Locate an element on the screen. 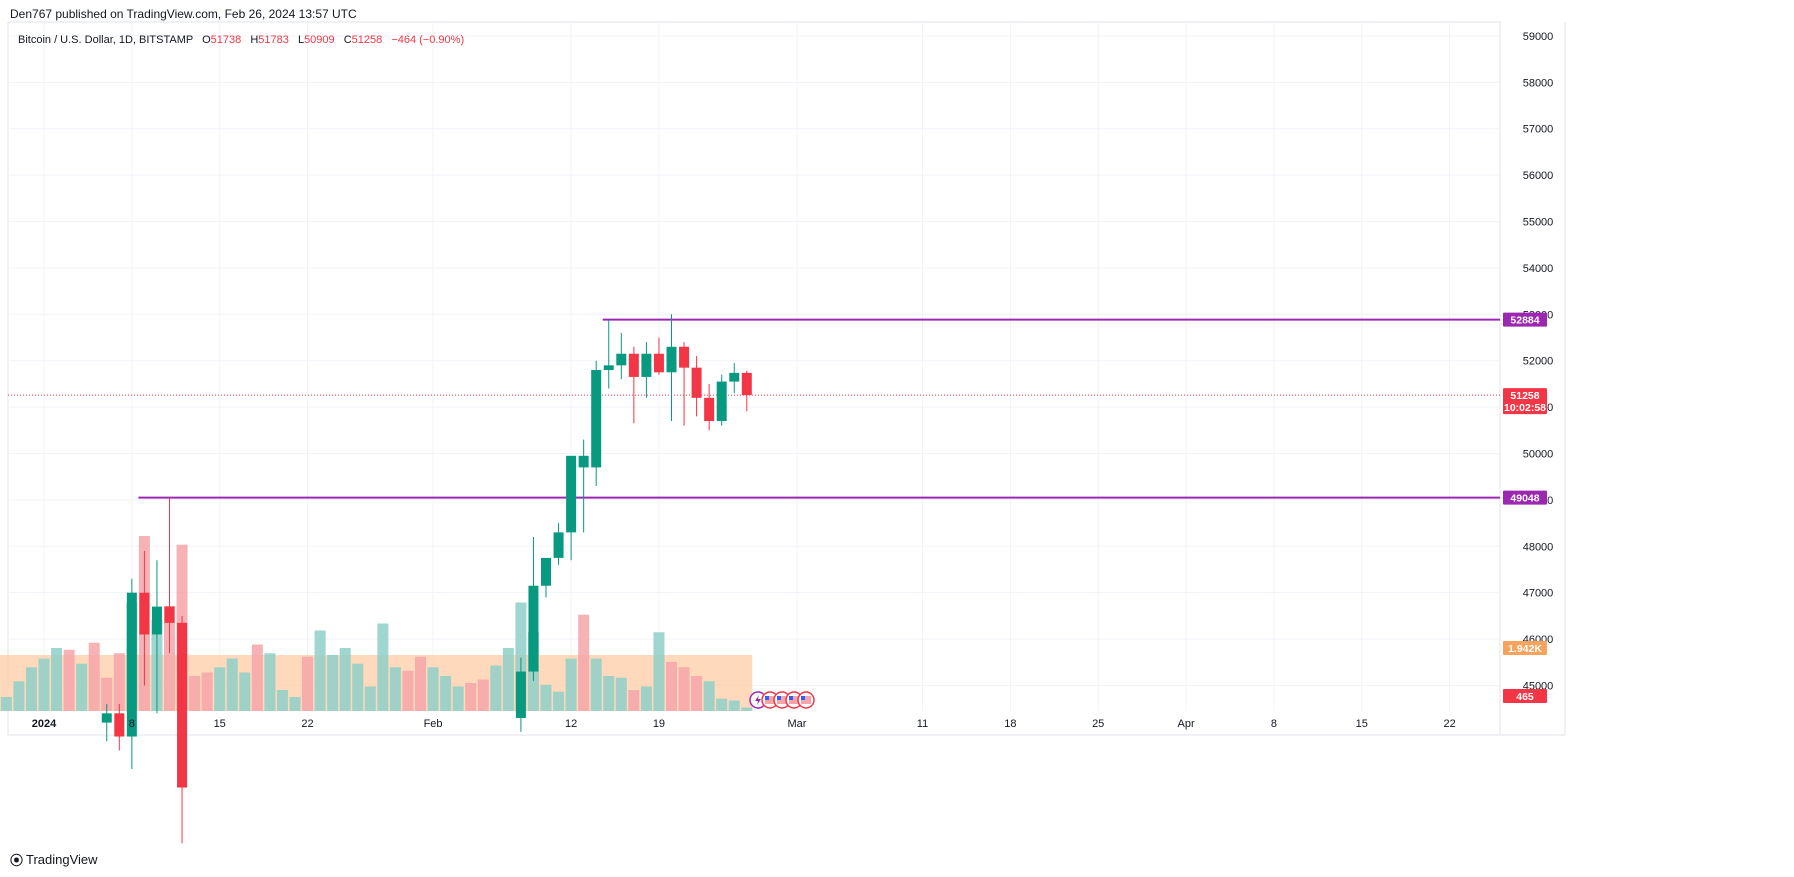  y-tick-label: 52000 is located at coordinates (1538, 362).